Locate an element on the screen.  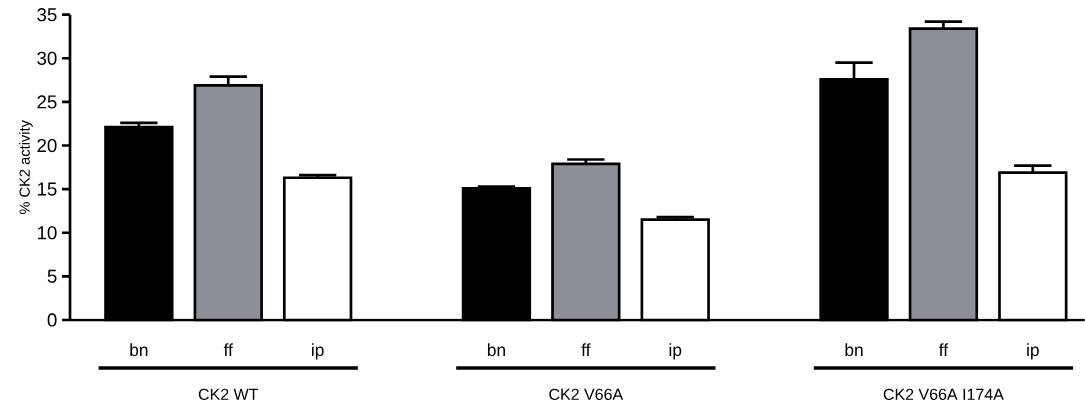
text: CK2 WT is located at coordinates (228, 394).